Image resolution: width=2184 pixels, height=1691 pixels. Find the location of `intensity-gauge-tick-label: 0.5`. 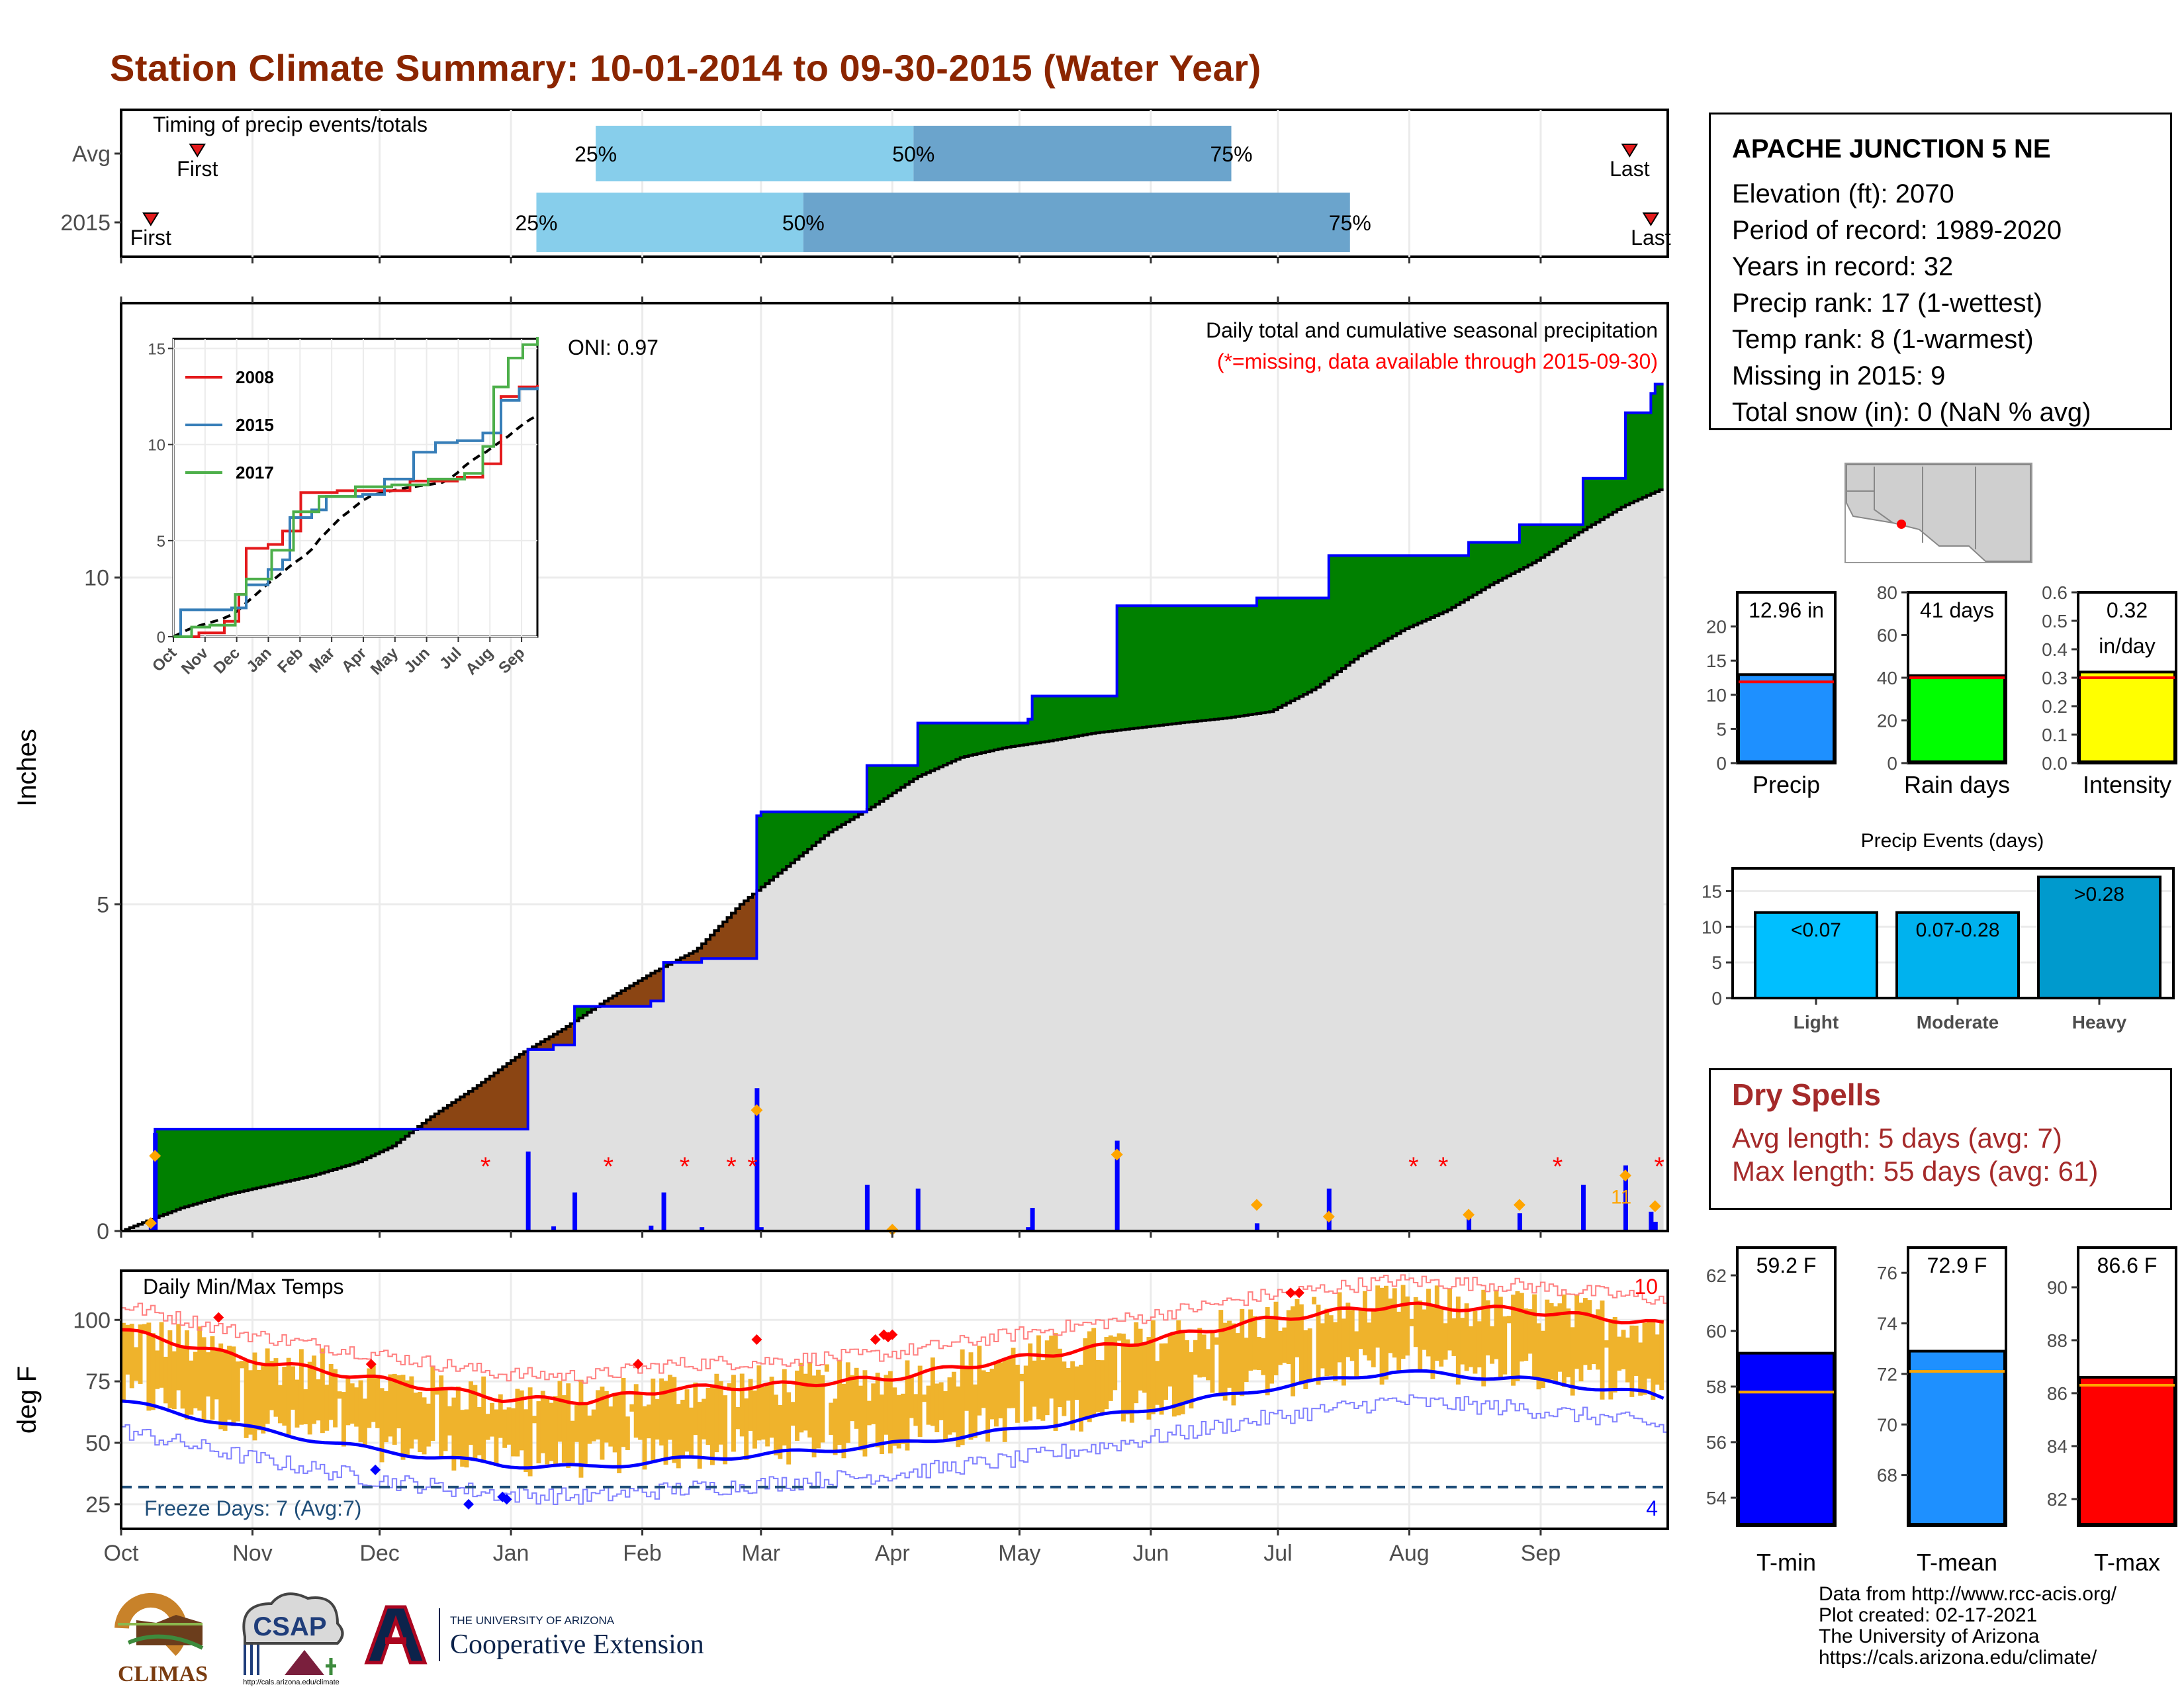

intensity-gauge-tick-label: 0.5 is located at coordinates (2055, 621).